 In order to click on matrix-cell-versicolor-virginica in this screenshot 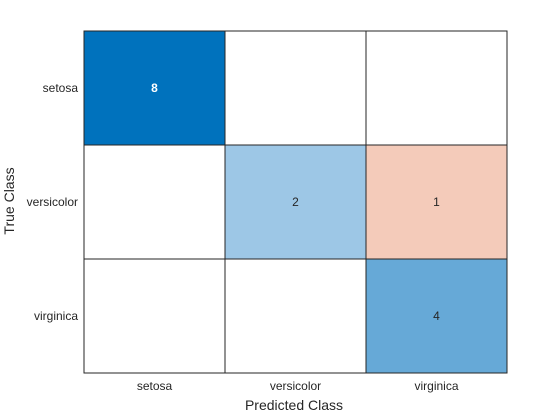, I will do `click(436, 202)`.